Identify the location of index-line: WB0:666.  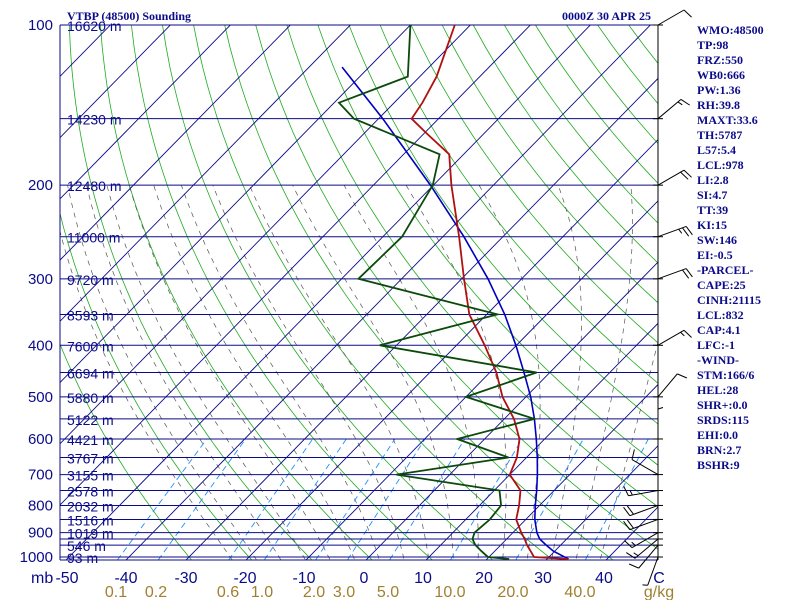
(721, 75).